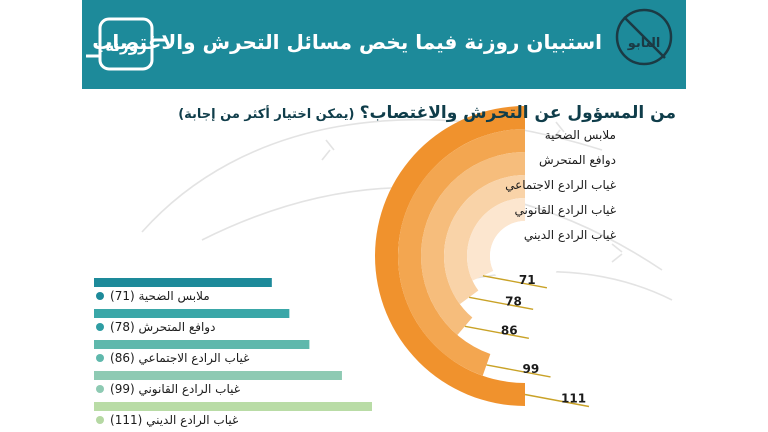  What do you see at coordinates (560, 185) in the screenshot?
I see `legend-item-3: غياب الرادع الاجتماعي` at bounding box center [560, 185].